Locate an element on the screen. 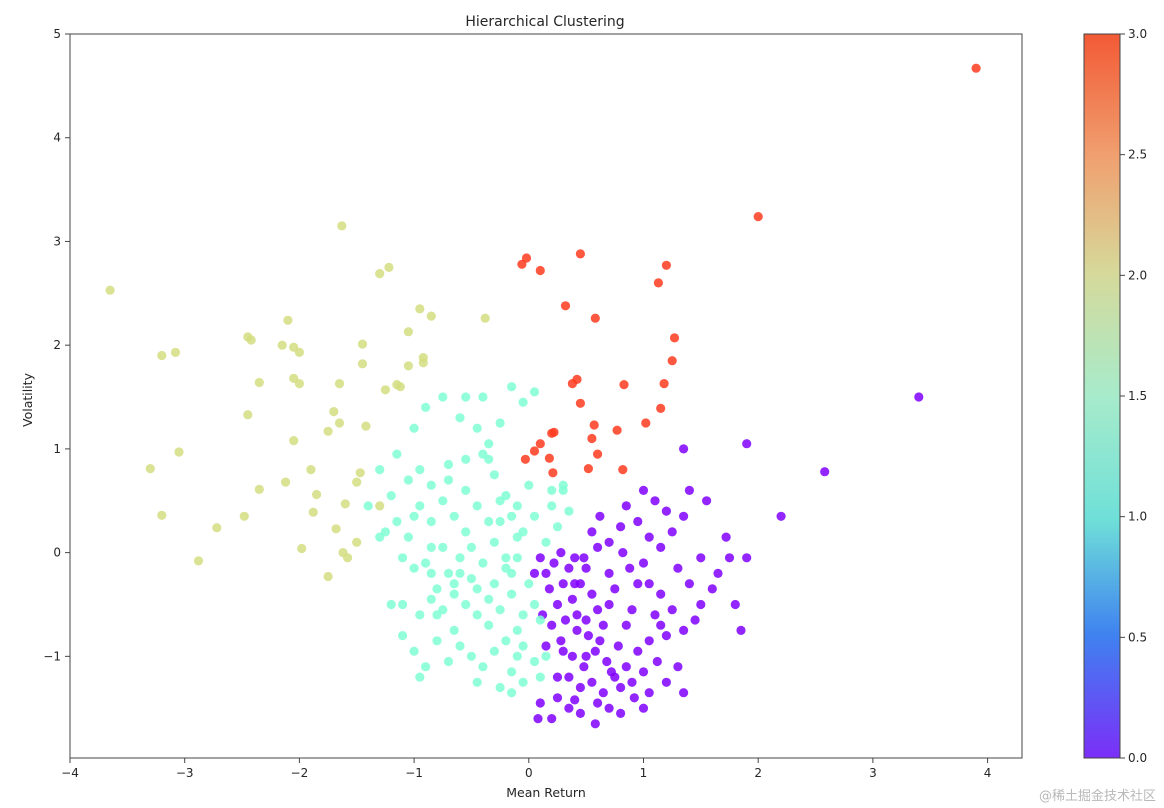  y-tick-label: 0 is located at coordinates (57, 553).